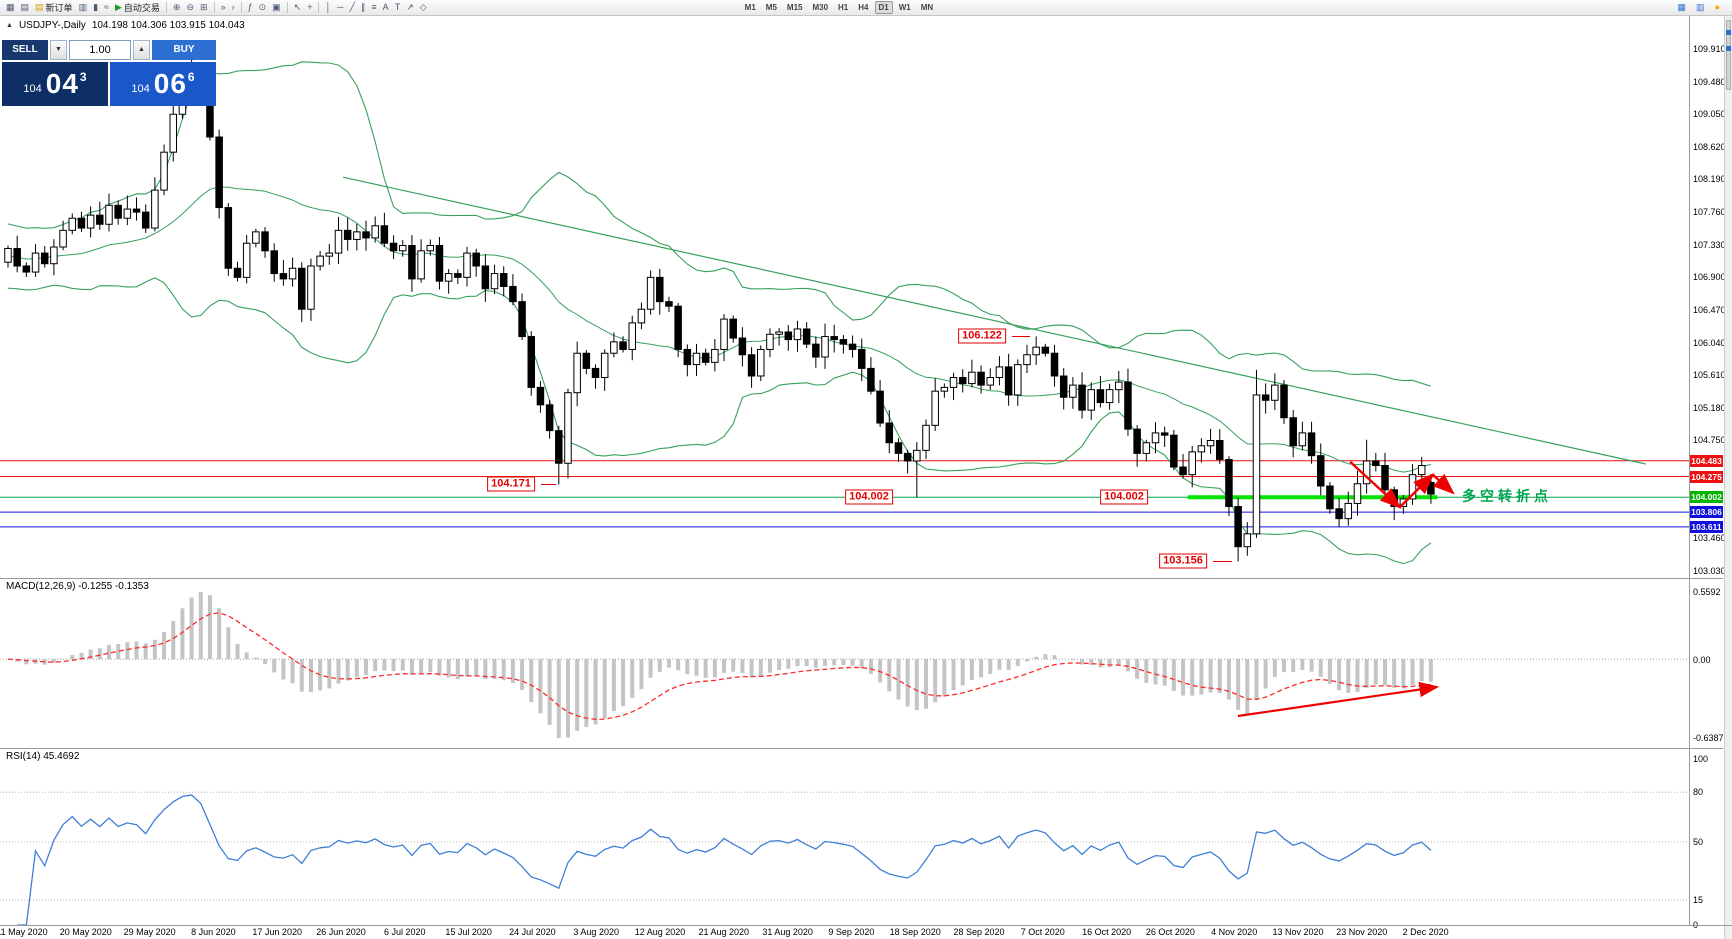 This screenshot has width=1732, height=939. Describe the element at coordinates (1728, 477) in the screenshot. I see `scrollbar` at that location.